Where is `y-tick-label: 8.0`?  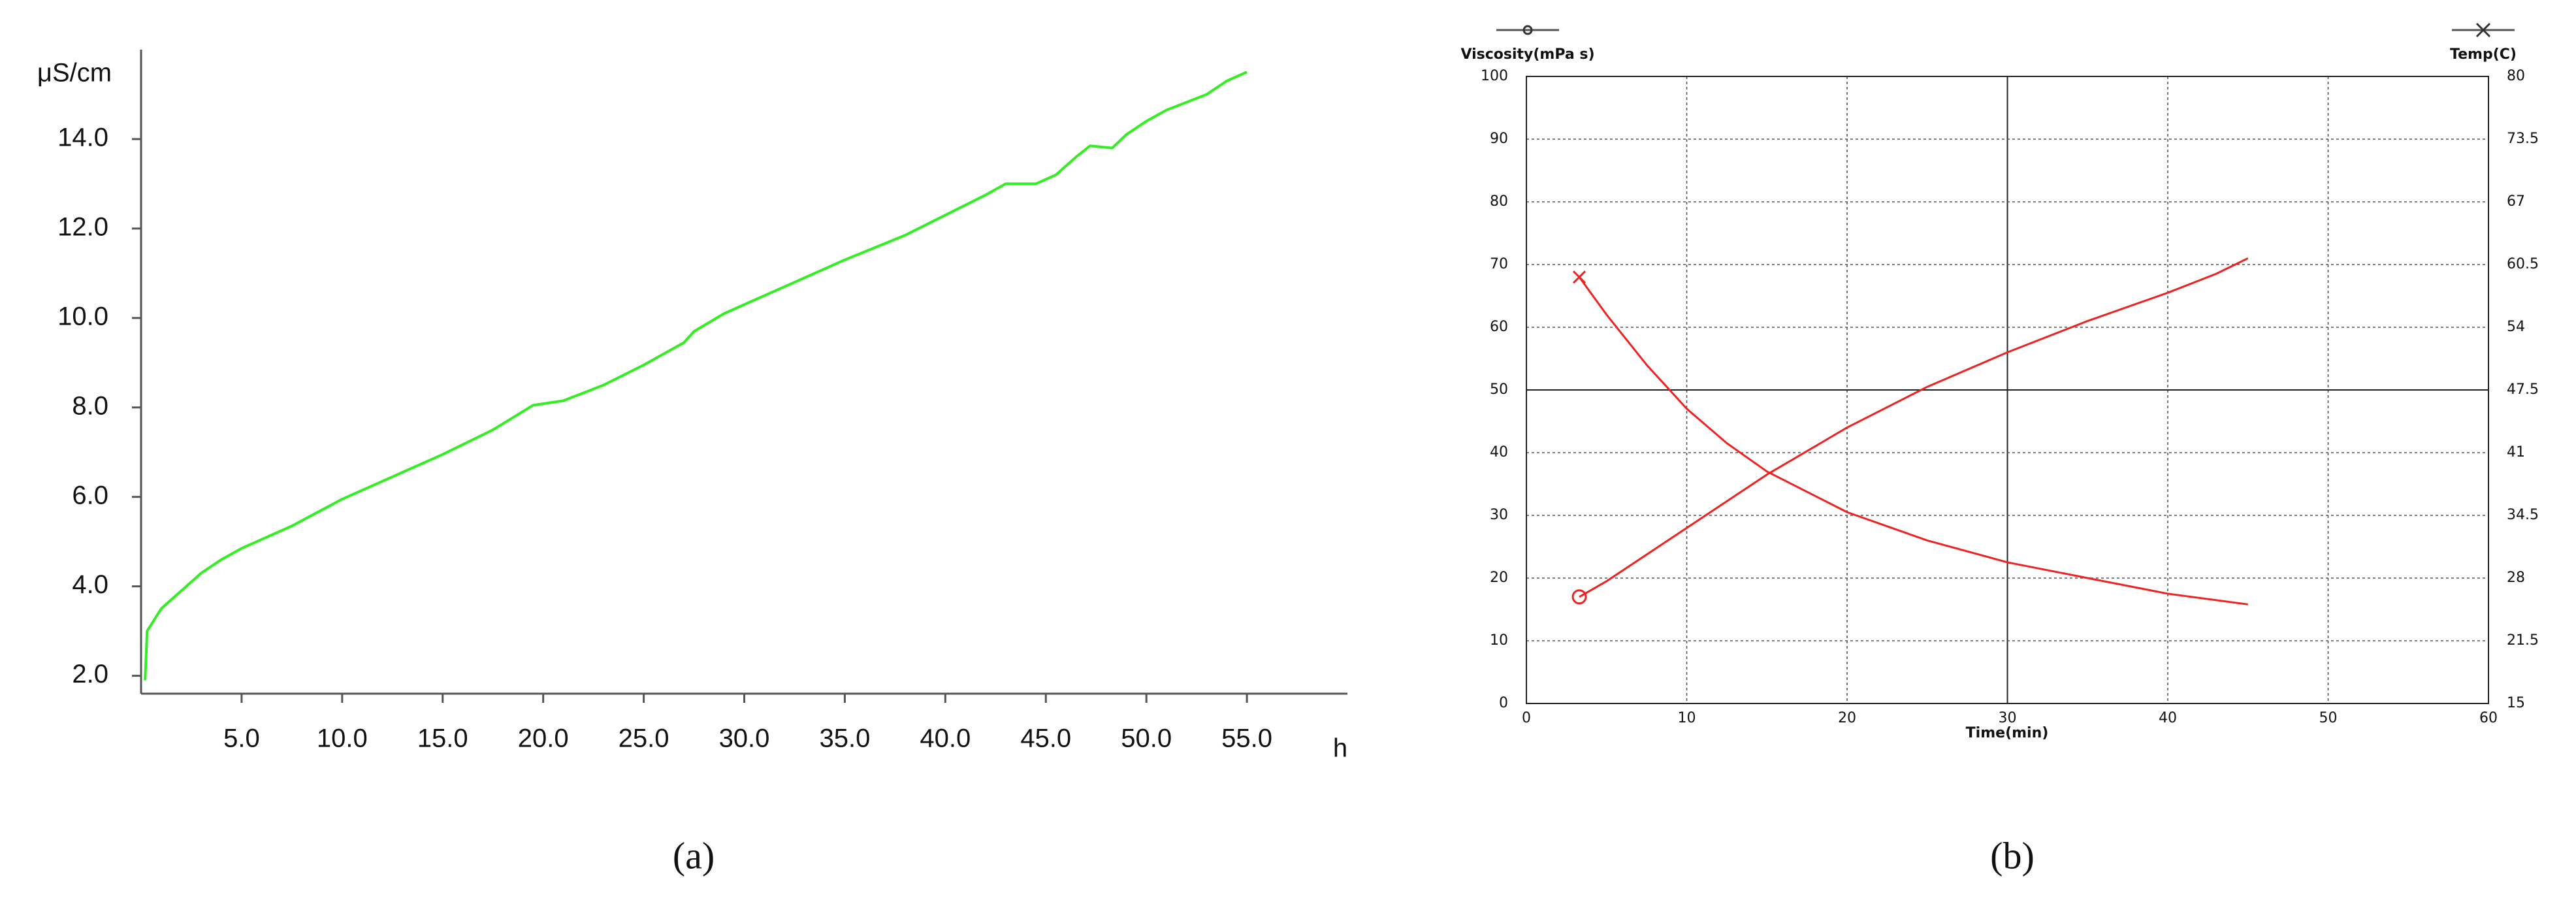
y-tick-label: 8.0 is located at coordinates (90, 405).